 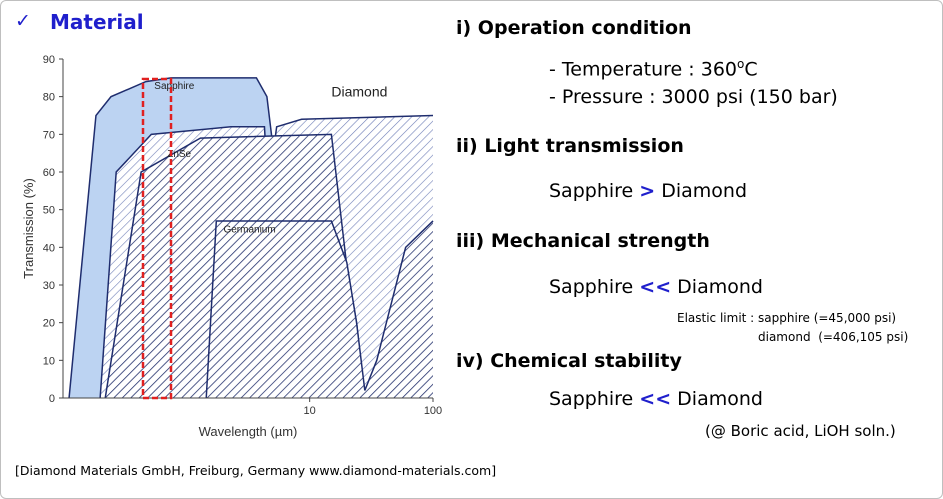 I want to click on heading: iv) Chemical stability, so click(x=569, y=361).